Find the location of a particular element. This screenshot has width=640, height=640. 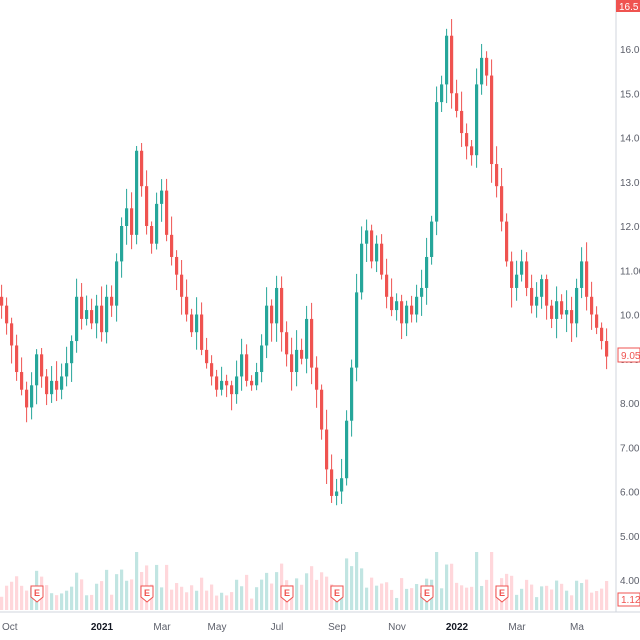

y-tick-label: 16.00 is located at coordinates (630, 50).